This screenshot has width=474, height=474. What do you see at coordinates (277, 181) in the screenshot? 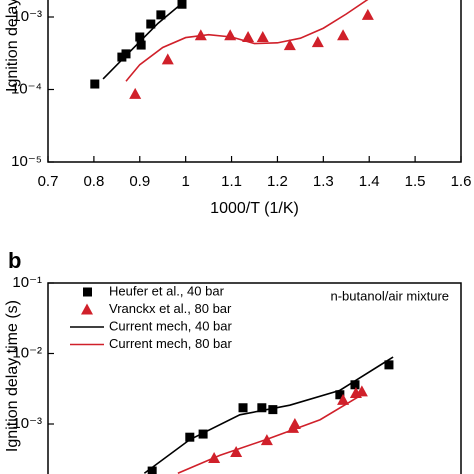
I see `x-tick-label: 1.2` at bounding box center [277, 181].